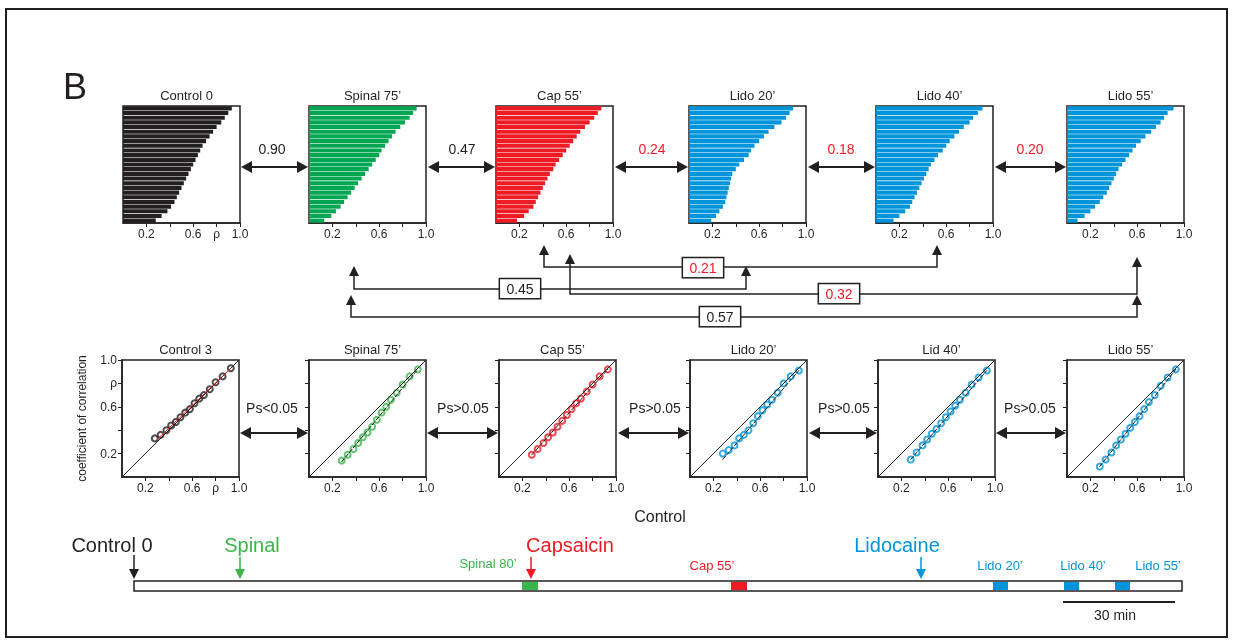 This screenshot has width=1233, height=642. What do you see at coordinates (1030, 149) in the screenshot?
I see `text: 0.20` at bounding box center [1030, 149].